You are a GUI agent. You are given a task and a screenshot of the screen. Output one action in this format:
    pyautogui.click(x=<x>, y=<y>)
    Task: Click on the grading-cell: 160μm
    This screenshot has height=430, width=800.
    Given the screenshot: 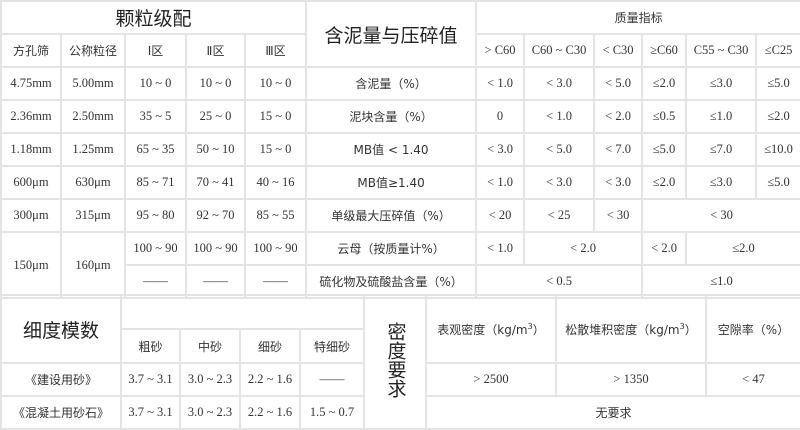 What is the action you would take?
    pyautogui.click(x=93, y=265)
    